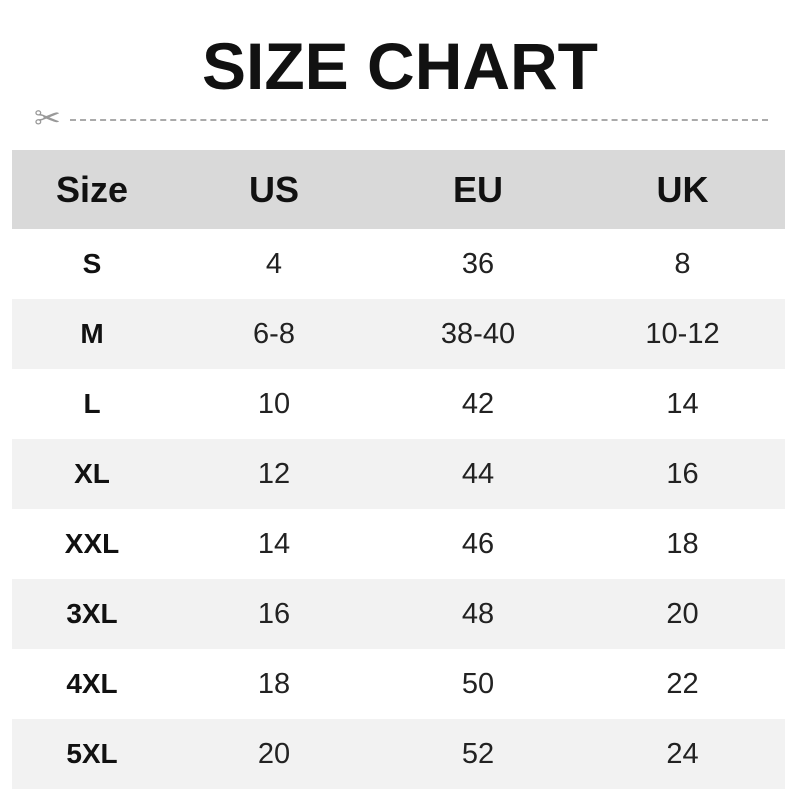  Describe the element at coordinates (92, 189) in the screenshot. I see `header-size: Size` at that location.